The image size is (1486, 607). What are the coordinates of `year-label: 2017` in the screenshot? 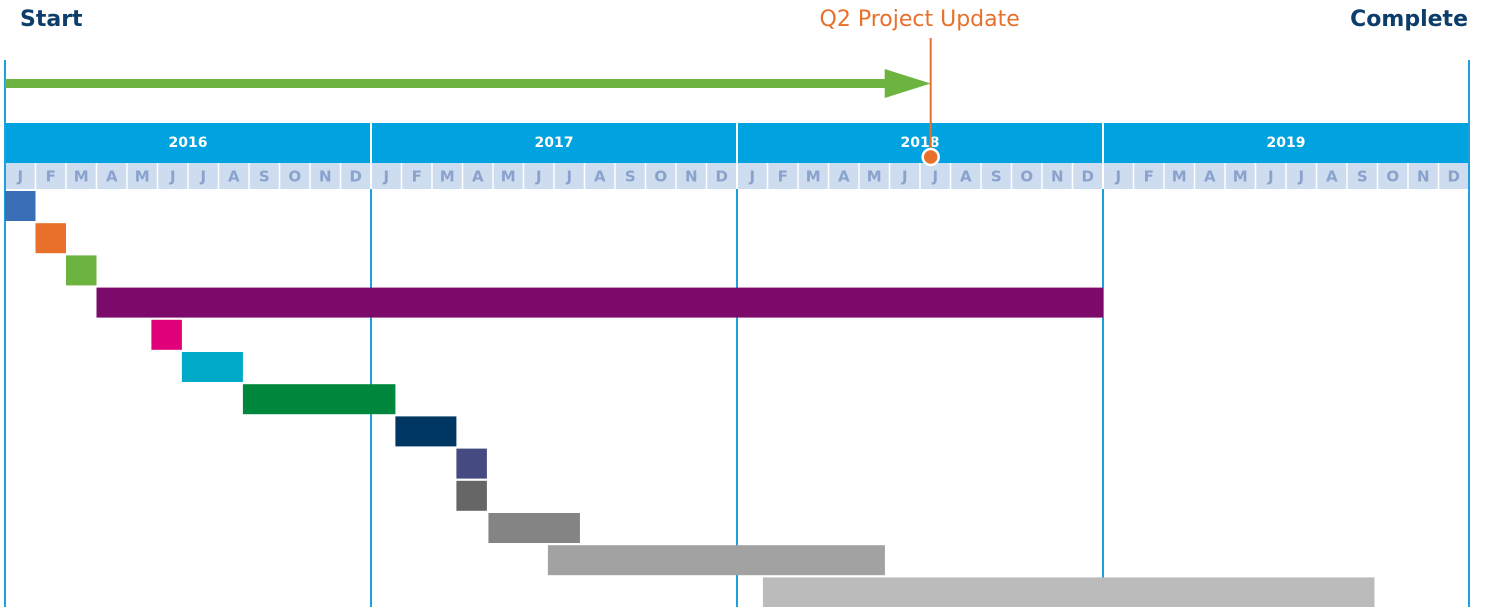 It's located at (554, 143).